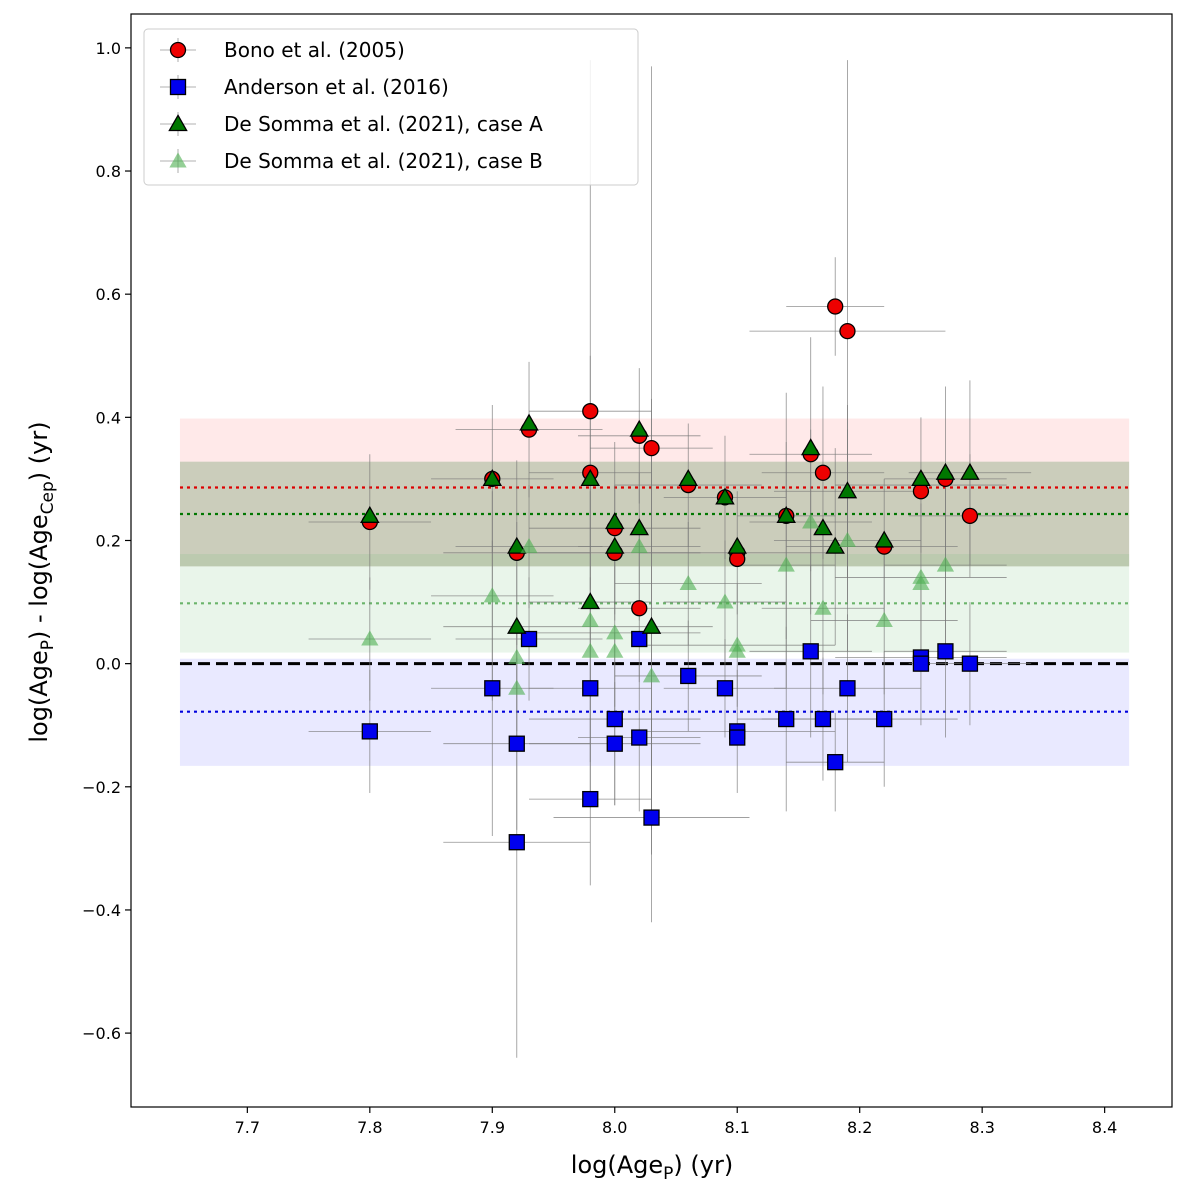 The image size is (1200, 1189). Describe the element at coordinates (39, 696) in the screenshot. I see `y-axis-label-part1: log(Age` at that location.